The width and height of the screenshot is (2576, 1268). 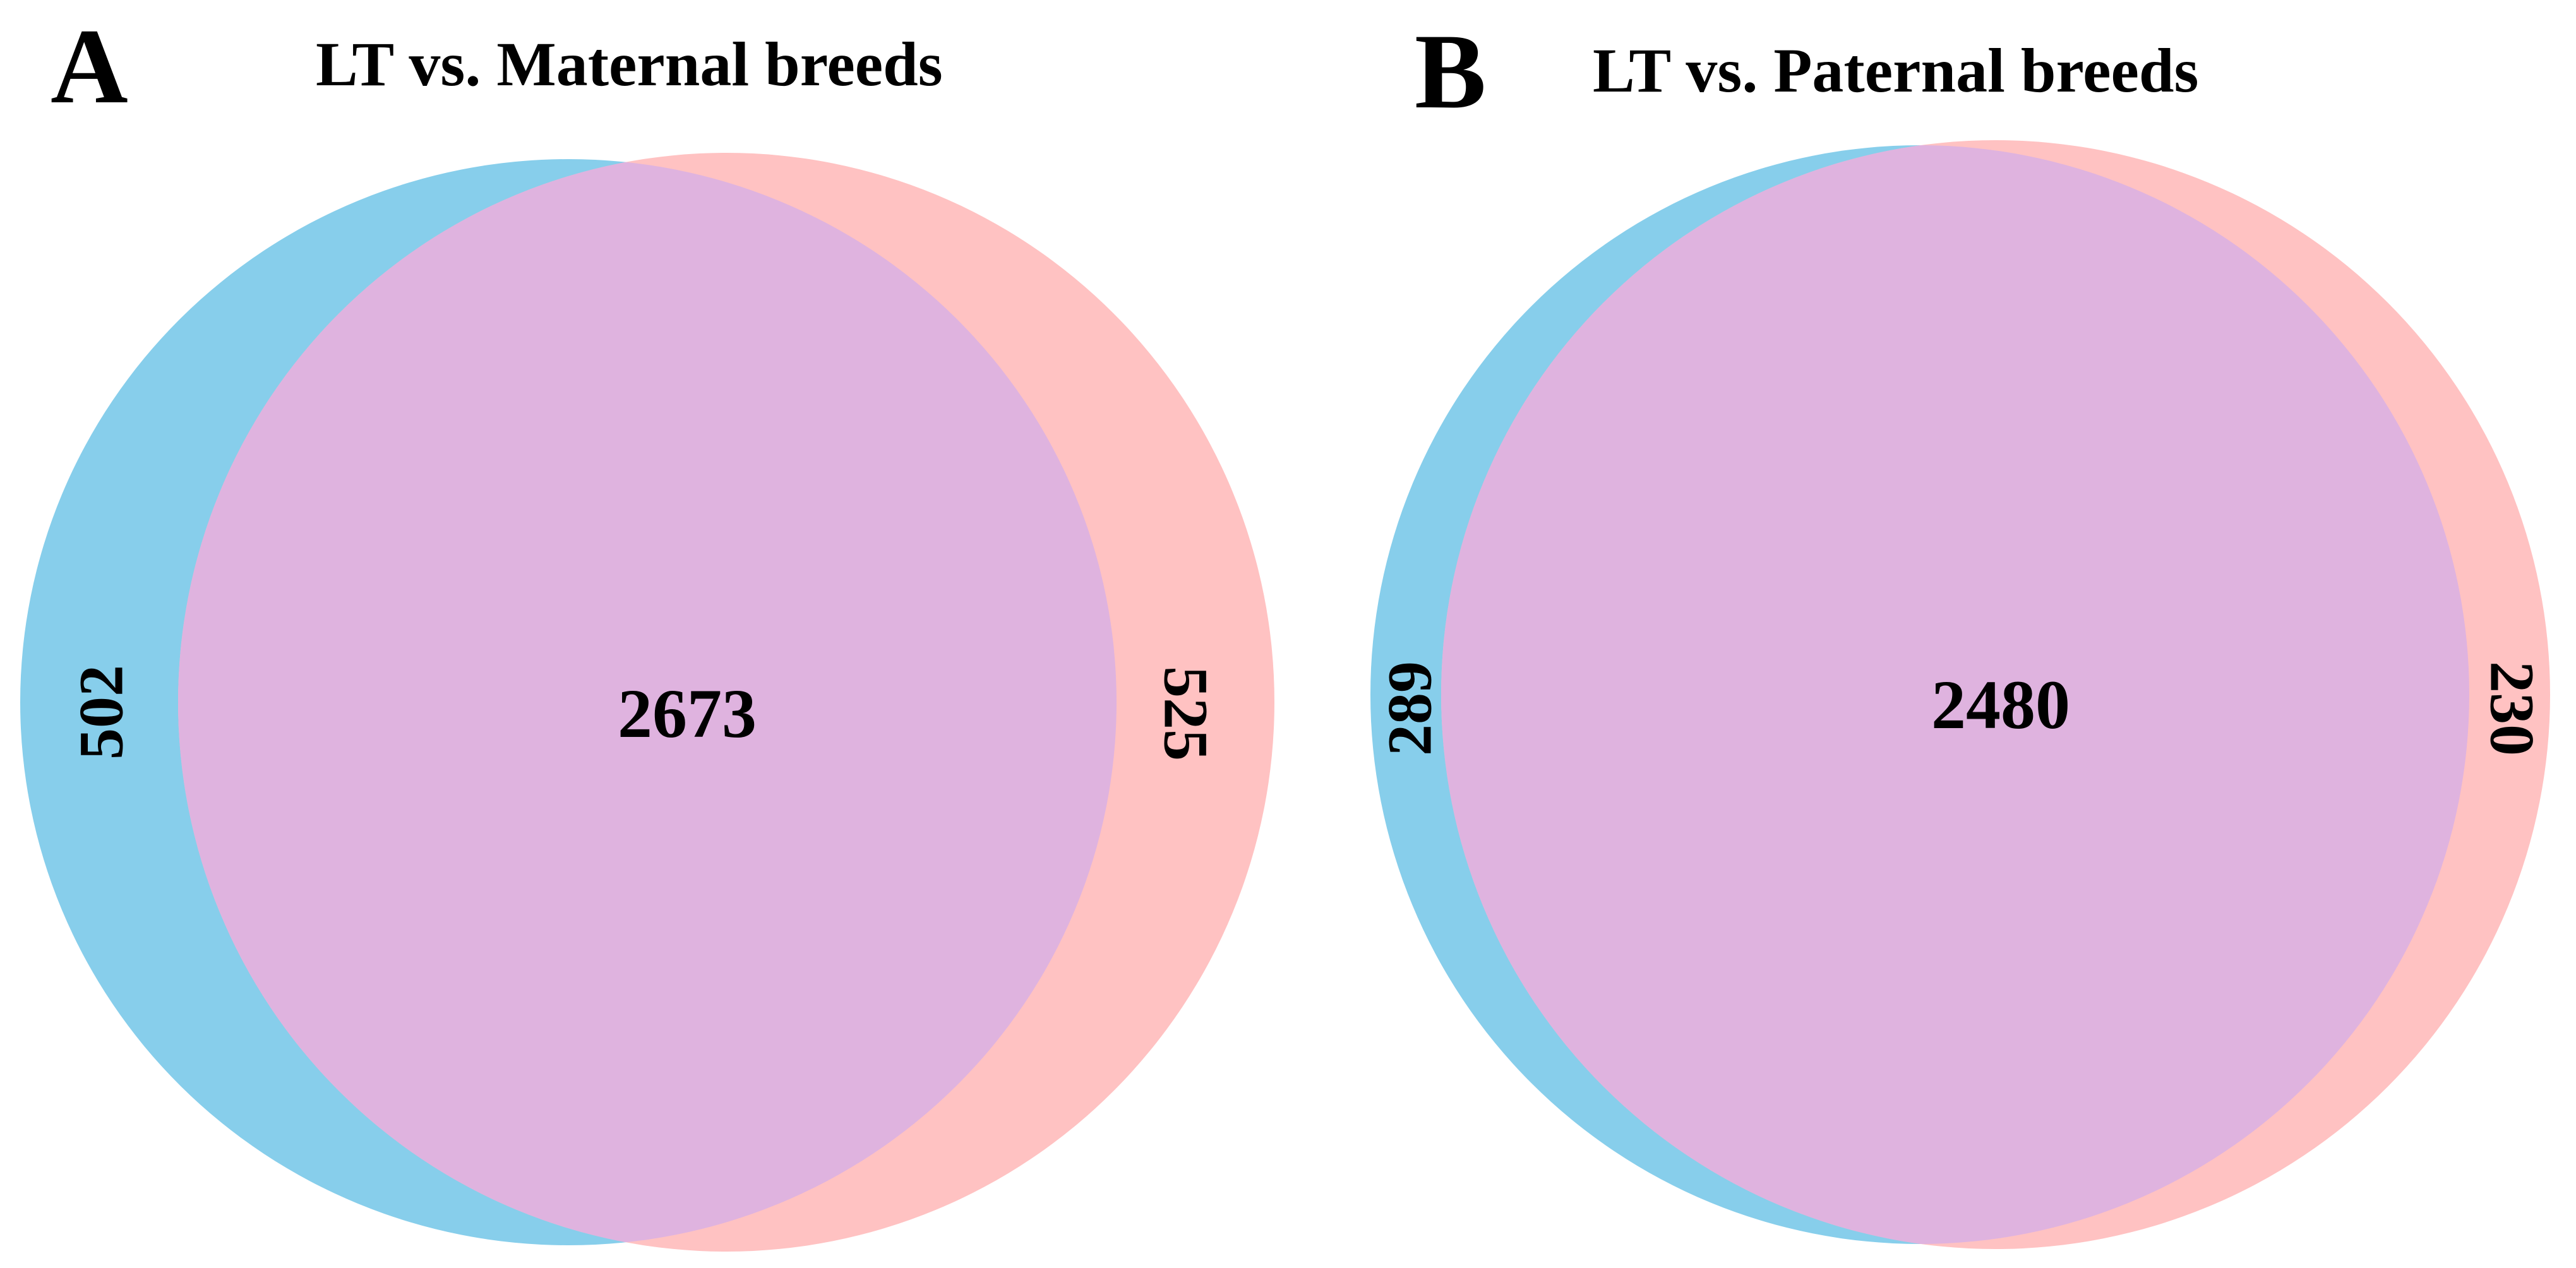 What do you see at coordinates (1186, 713) in the screenshot?
I see `venn-a-right-count: 525` at bounding box center [1186, 713].